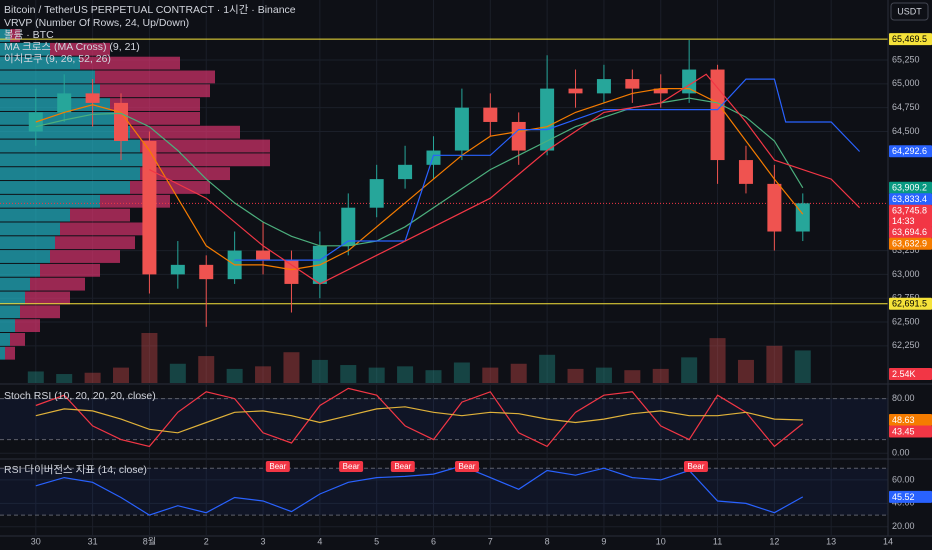 The height and width of the screenshot is (550, 932). I want to click on price-label: 63,694.6, so click(909, 232).